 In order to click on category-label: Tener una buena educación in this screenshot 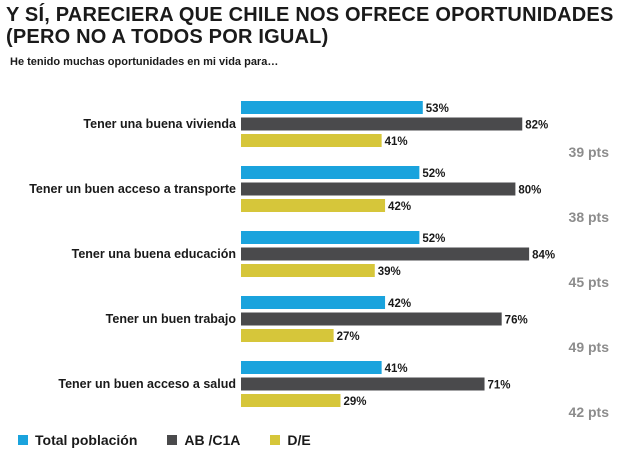, I will do `click(154, 254)`.